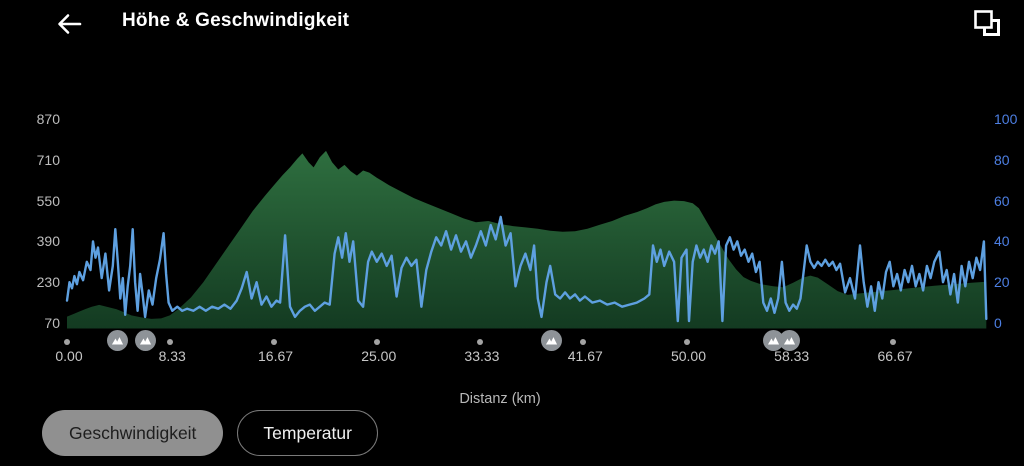 Image resolution: width=1024 pixels, height=466 pixels. What do you see at coordinates (48, 159) in the screenshot?
I see `y-left-tick-label: 710` at bounding box center [48, 159].